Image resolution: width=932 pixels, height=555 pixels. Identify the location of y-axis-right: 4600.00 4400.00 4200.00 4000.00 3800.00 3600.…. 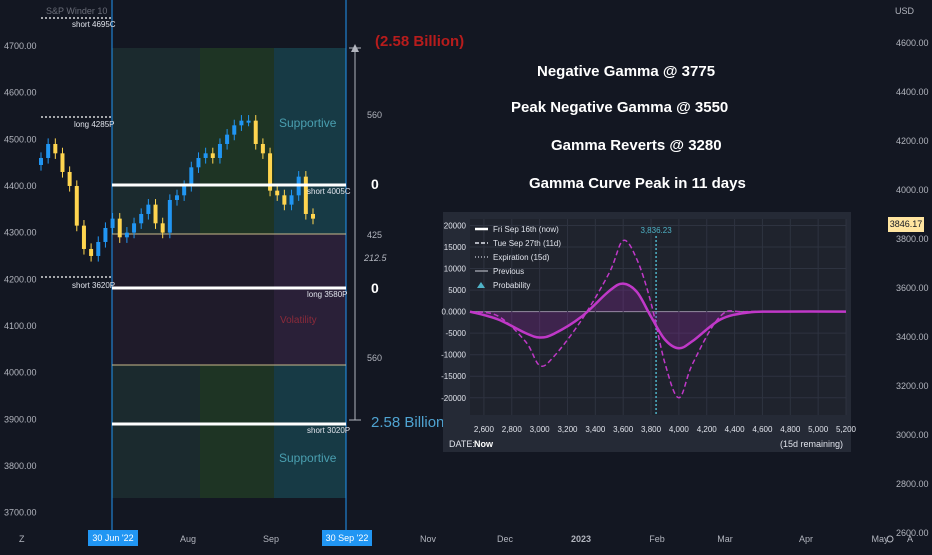
(912, 288).